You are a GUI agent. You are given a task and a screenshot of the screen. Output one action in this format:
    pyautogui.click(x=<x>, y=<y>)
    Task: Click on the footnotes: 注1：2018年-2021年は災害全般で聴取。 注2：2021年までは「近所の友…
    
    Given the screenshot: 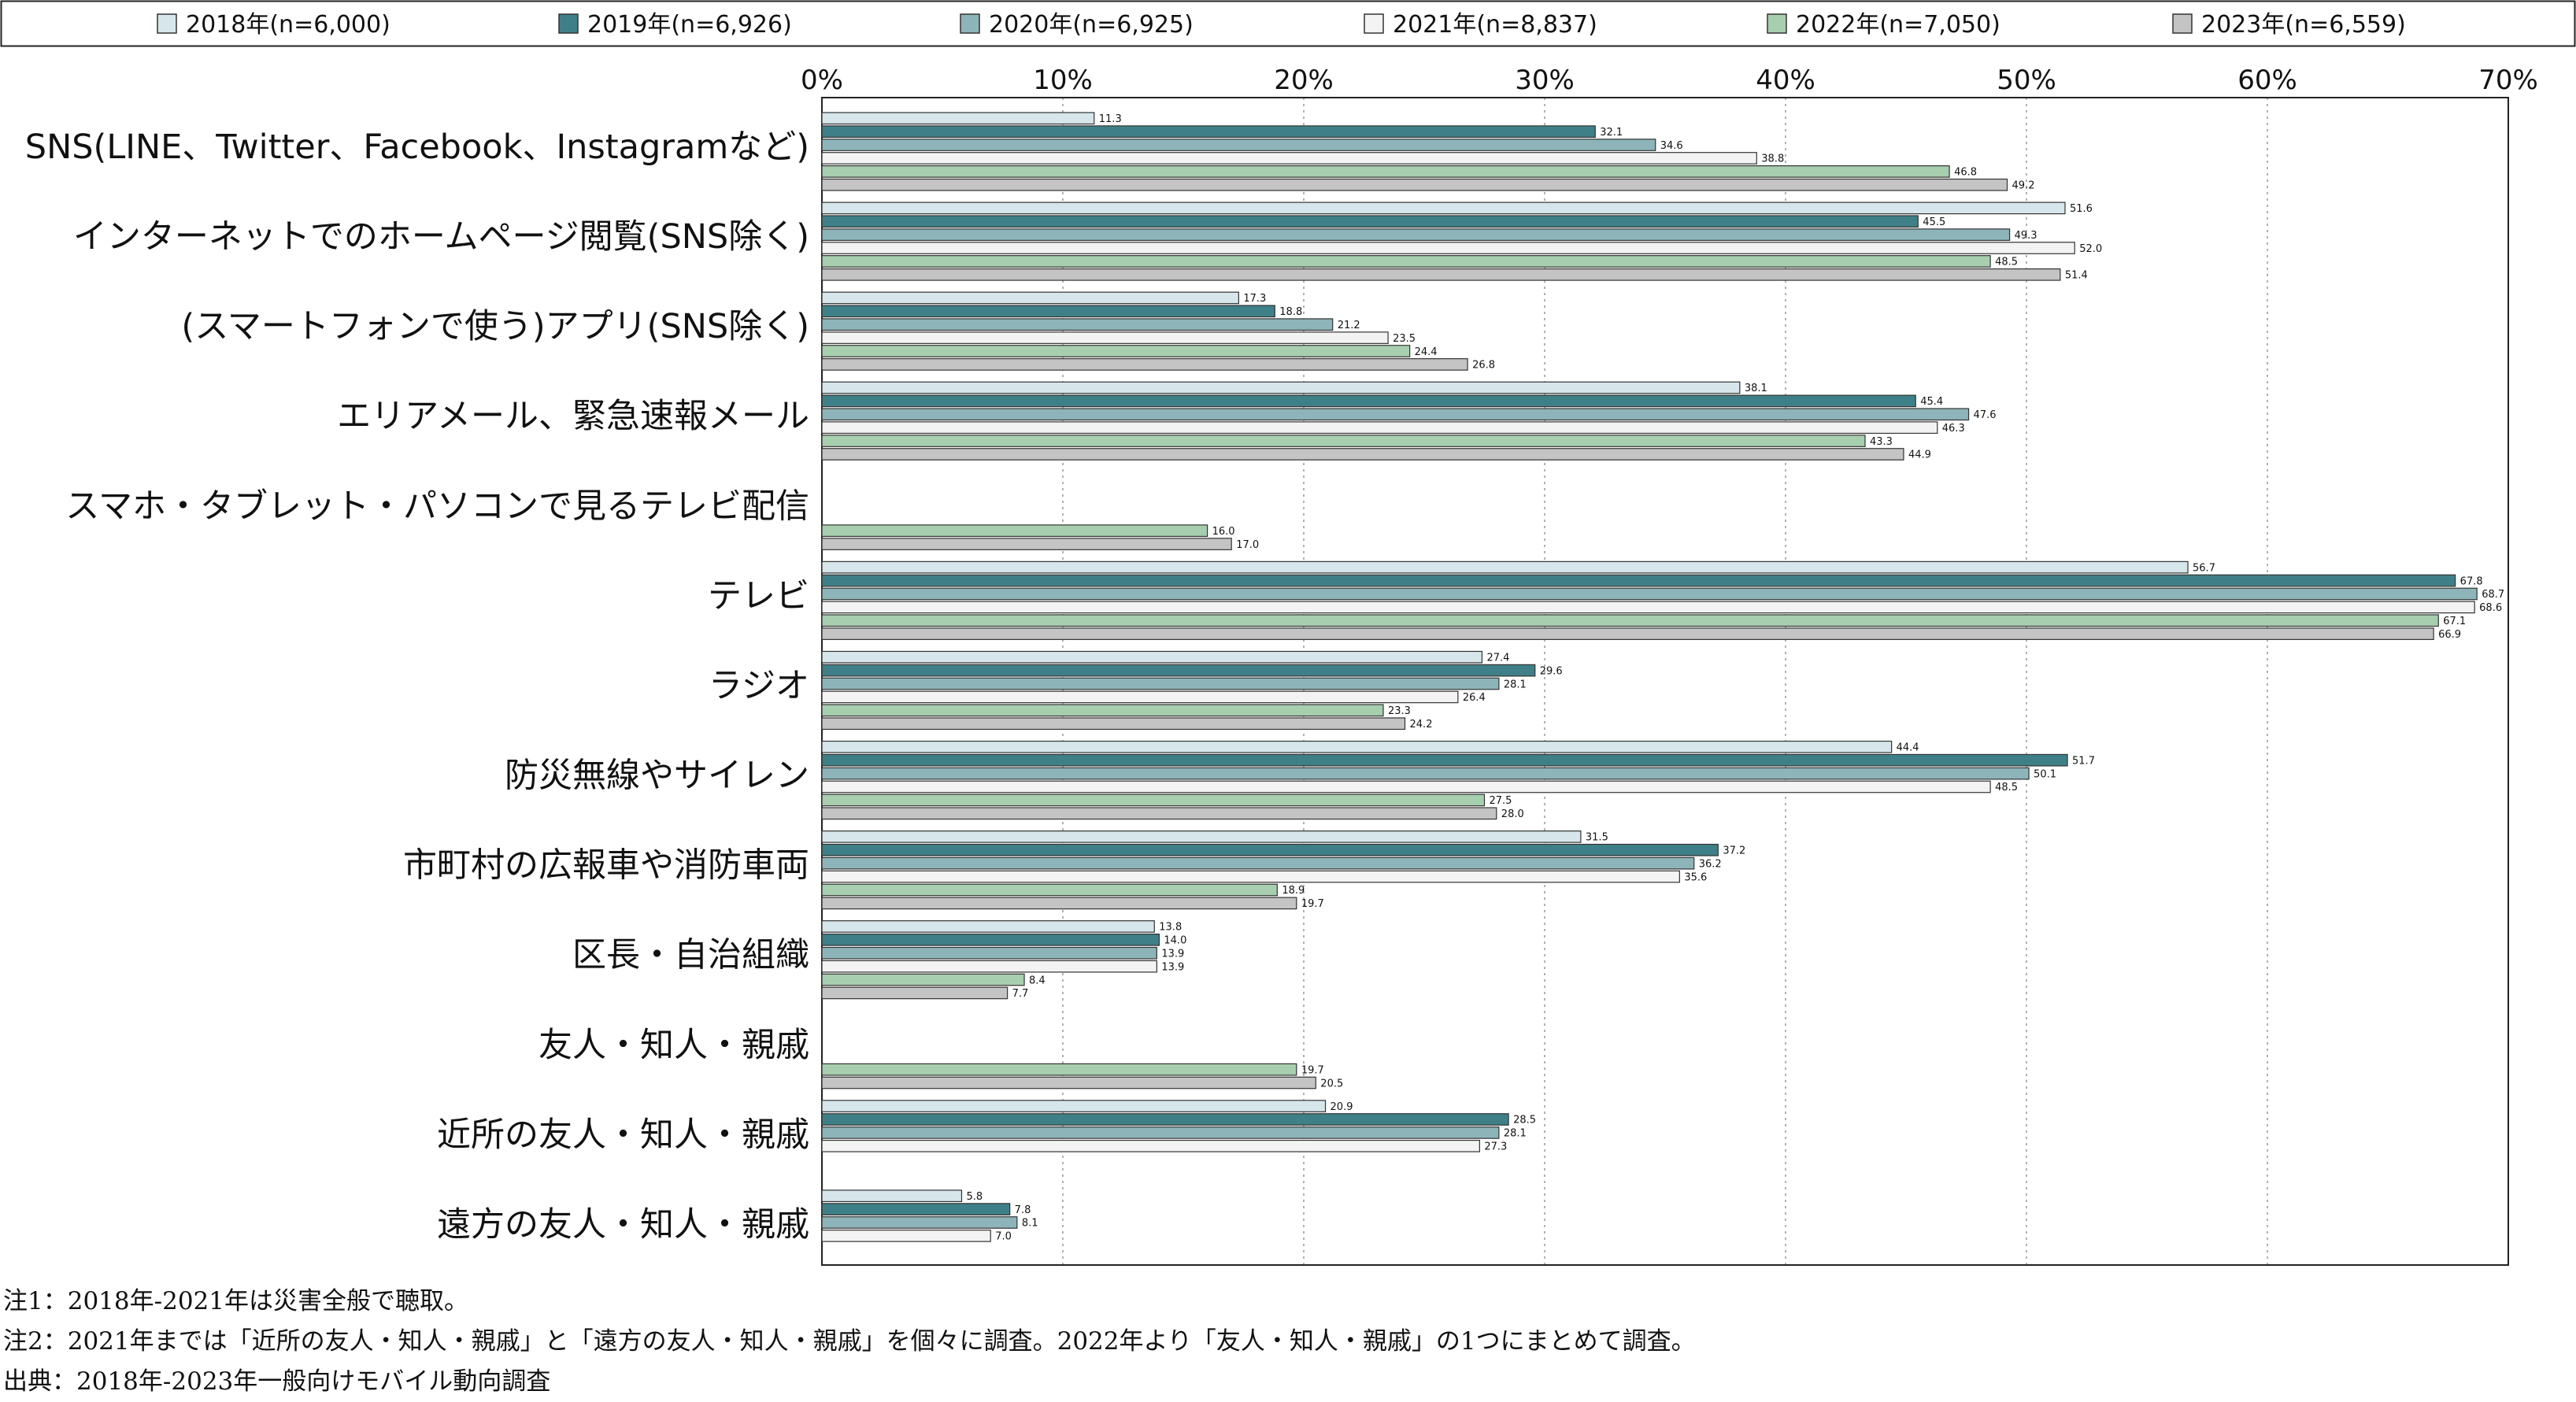 What is the action you would take?
    pyautogui.click(x=1262, y=1342)
    